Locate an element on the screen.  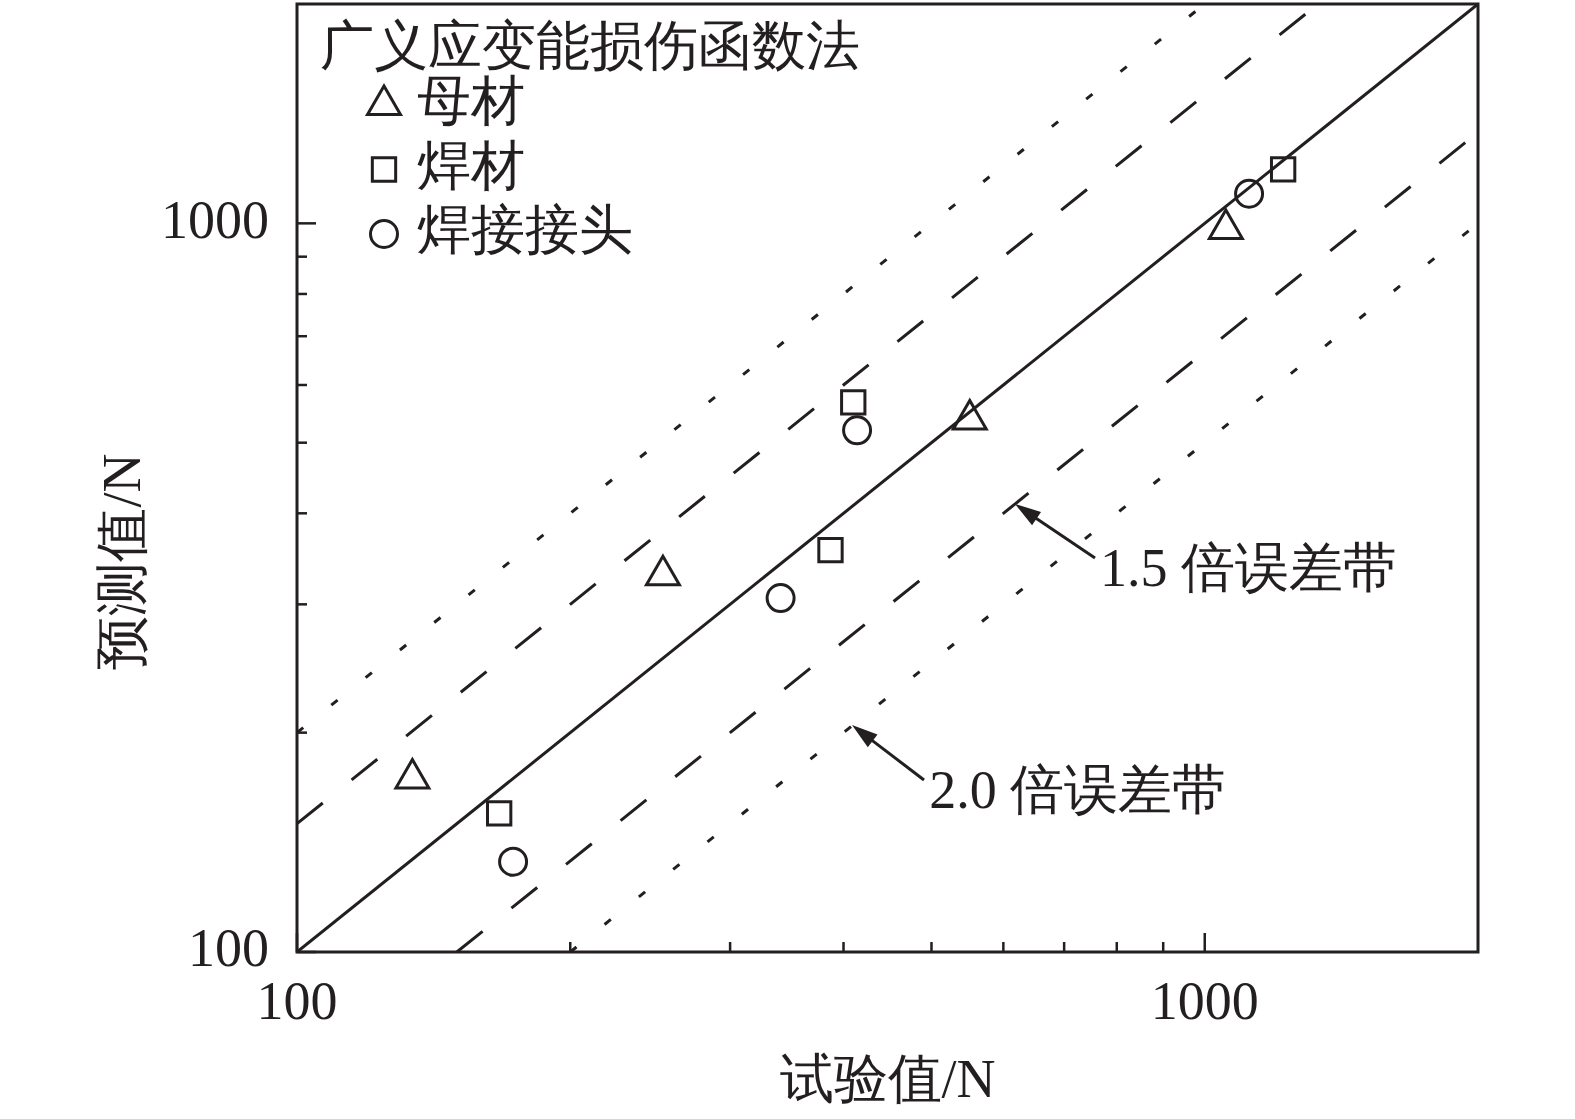
annotation: 1.5 倍误差带 is located at coordinates (1249, 568).